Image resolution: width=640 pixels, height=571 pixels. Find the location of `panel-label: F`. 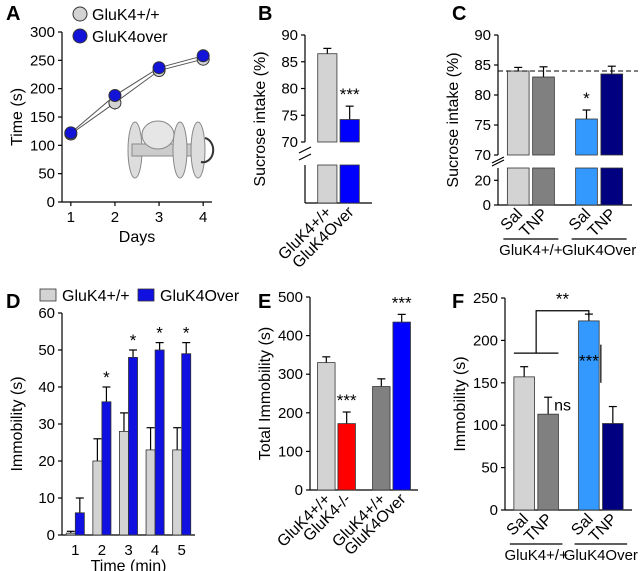

panel-label: F is located at coordinates (458, 302).